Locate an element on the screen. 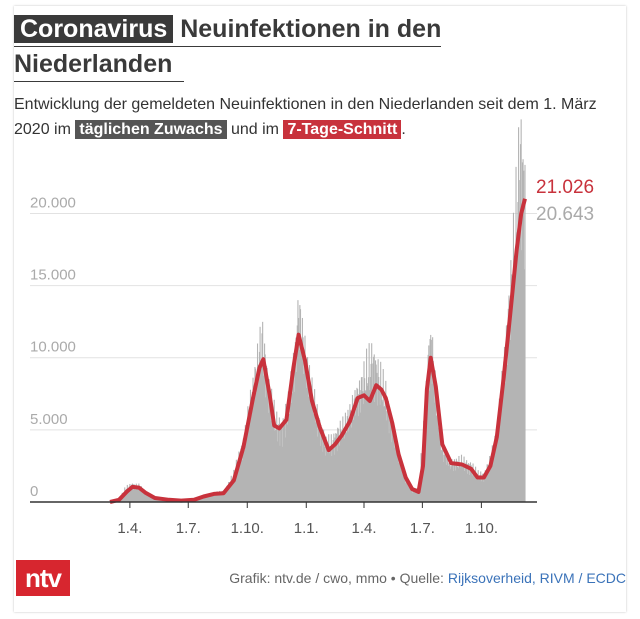 The height and width of the screenshot is (619, 640). x-tick-label: 1.7. is located at coordinates (188, 528).